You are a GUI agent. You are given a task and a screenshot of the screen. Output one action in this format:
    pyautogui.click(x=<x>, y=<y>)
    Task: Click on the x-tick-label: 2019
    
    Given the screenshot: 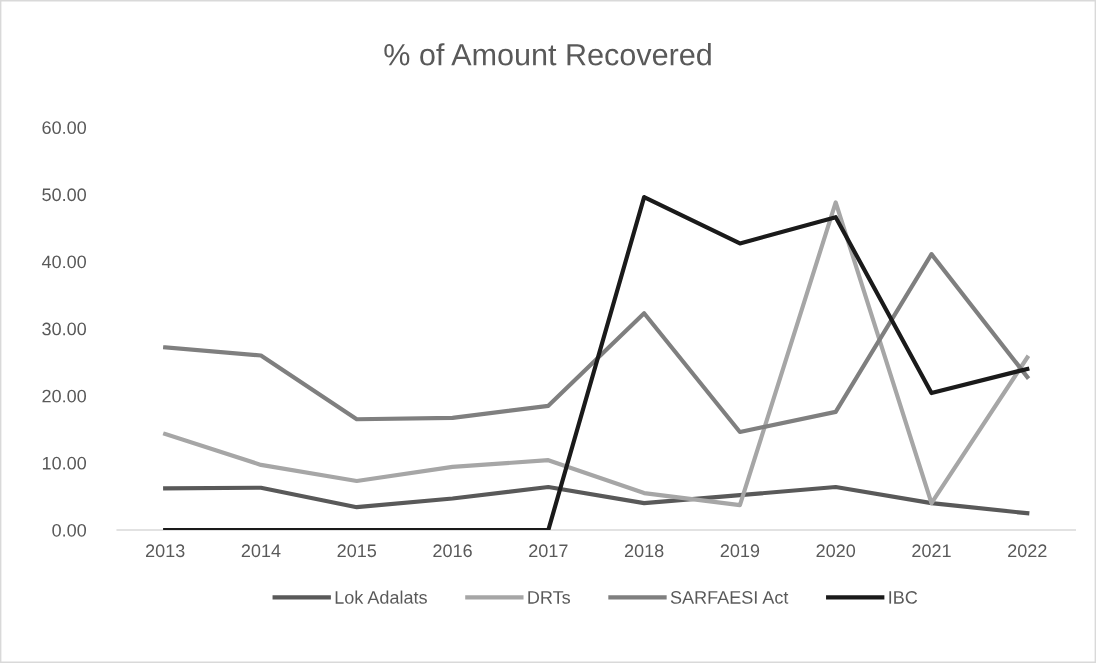 What is the action you would take?
    pyautogui.click(x=740, y=551)
    